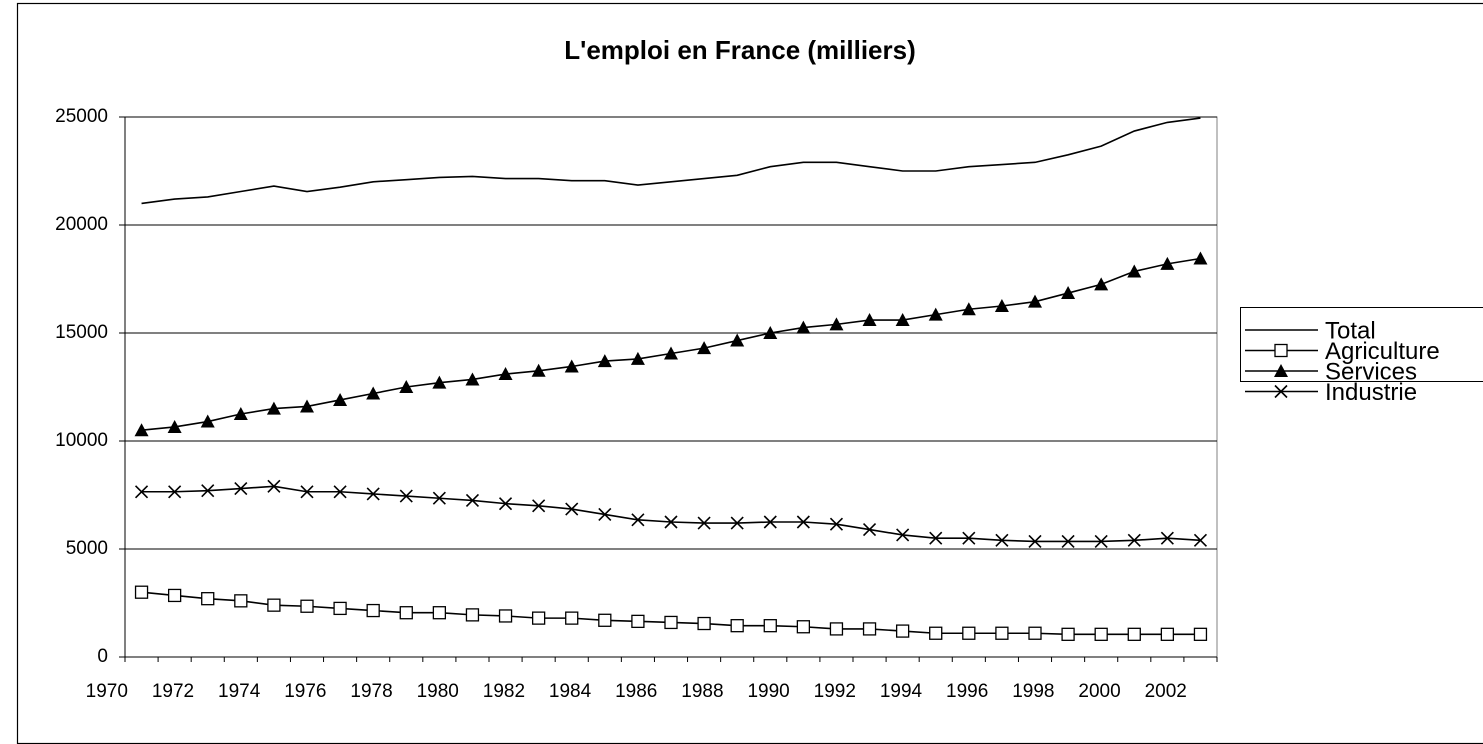 This screenshot has height=744, width=1483. Describe the element at coordinates (173, 691) in the screenshot. I see `x-tick-label: 1972` at that location.